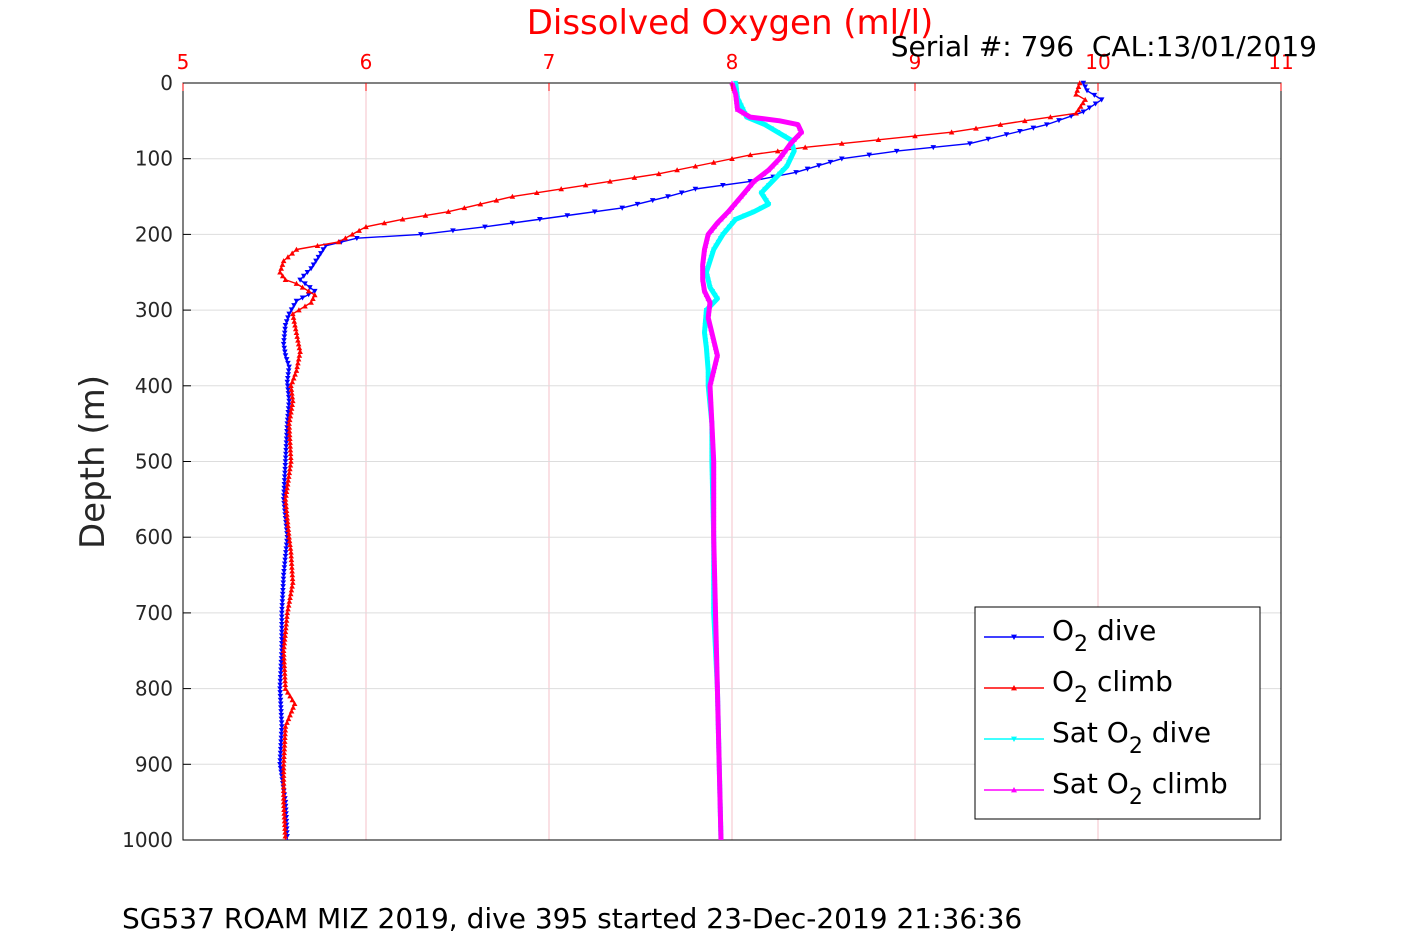 Image resolution: width=1417 pixels, height=945 pixels. Describe the element at coordinates (1177, 732) in the screenshot. I see `legend-label-rest: dive` at that location.